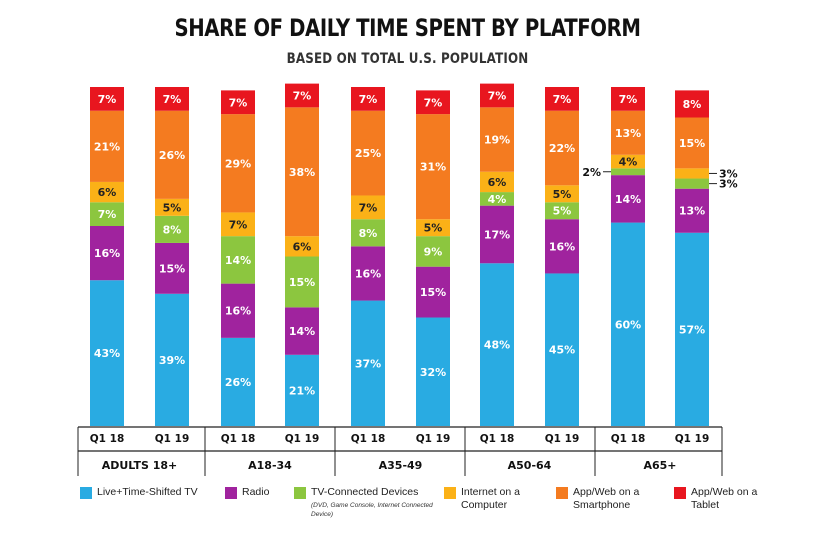  I want to click on legend-label-radio: Radio, so click(256, 492).